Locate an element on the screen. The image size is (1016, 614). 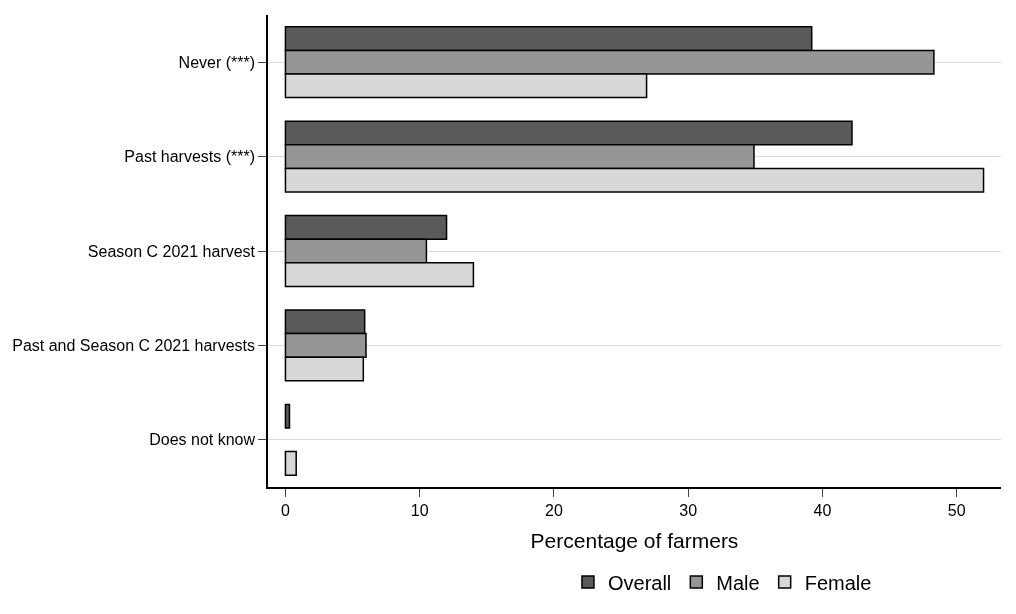
legend-label: Overall is located at coordinates (639, 582).